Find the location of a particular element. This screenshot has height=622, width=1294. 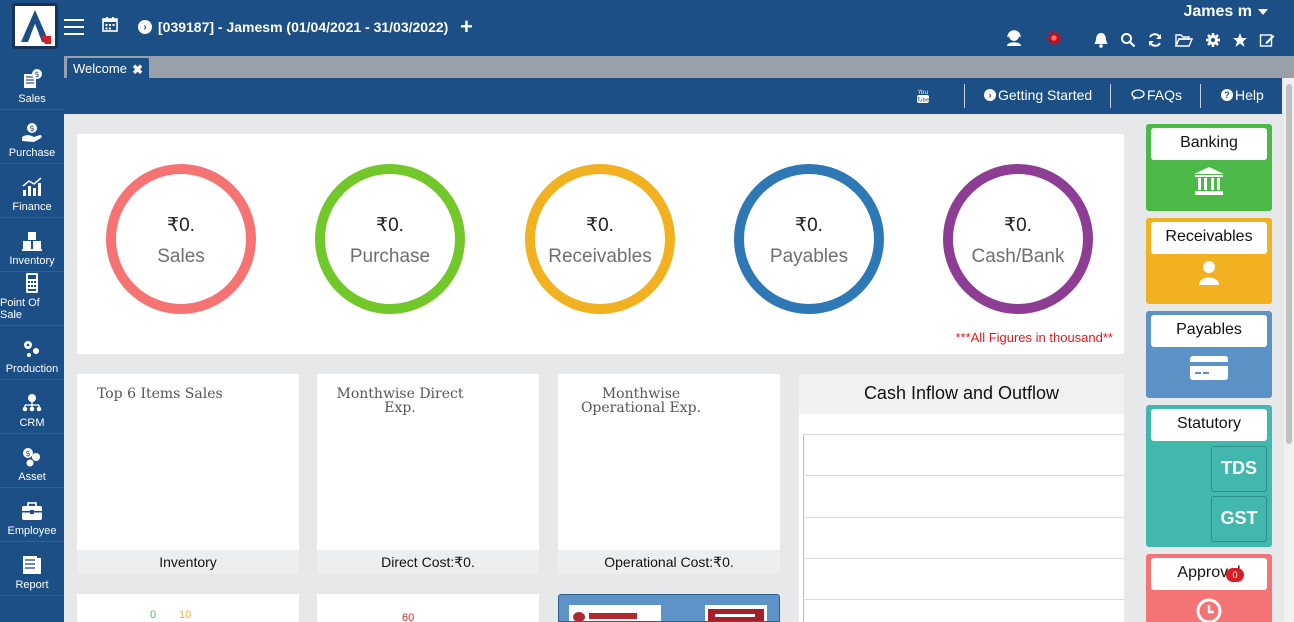

tab-strip: Welcome ✖ is located at coordinates (679, 68).